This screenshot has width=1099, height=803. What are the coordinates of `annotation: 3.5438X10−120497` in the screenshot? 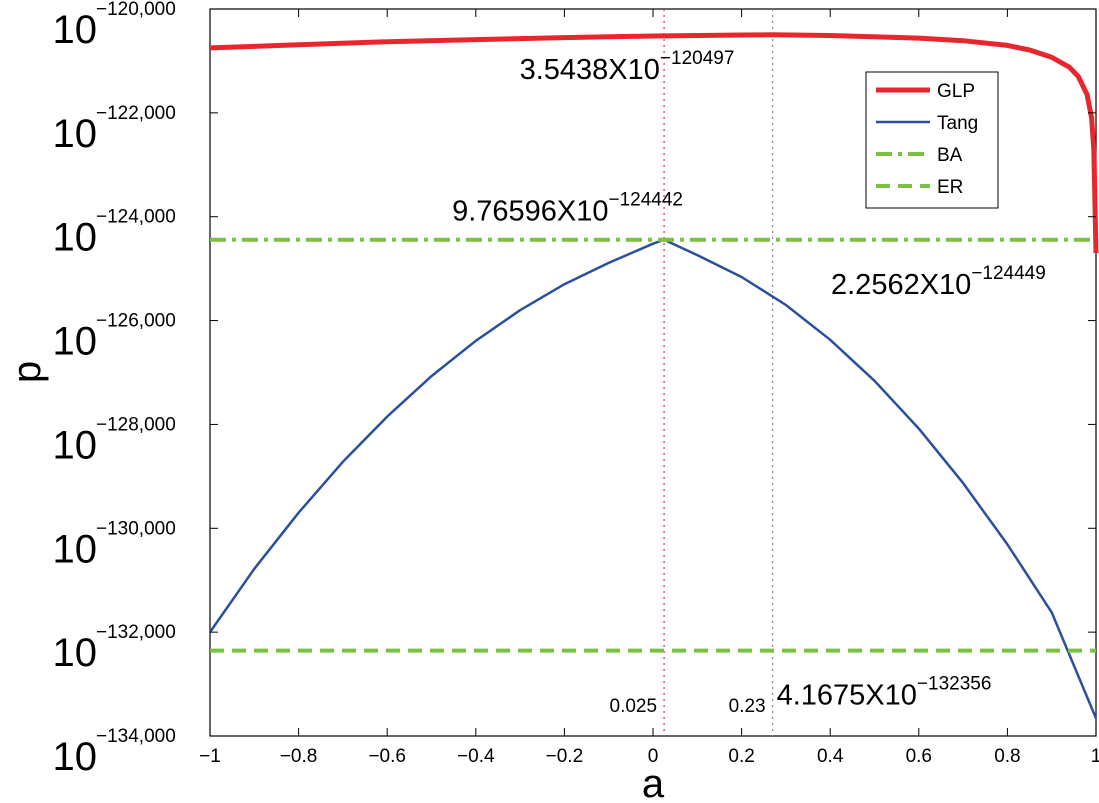 It's located at (627, 67).